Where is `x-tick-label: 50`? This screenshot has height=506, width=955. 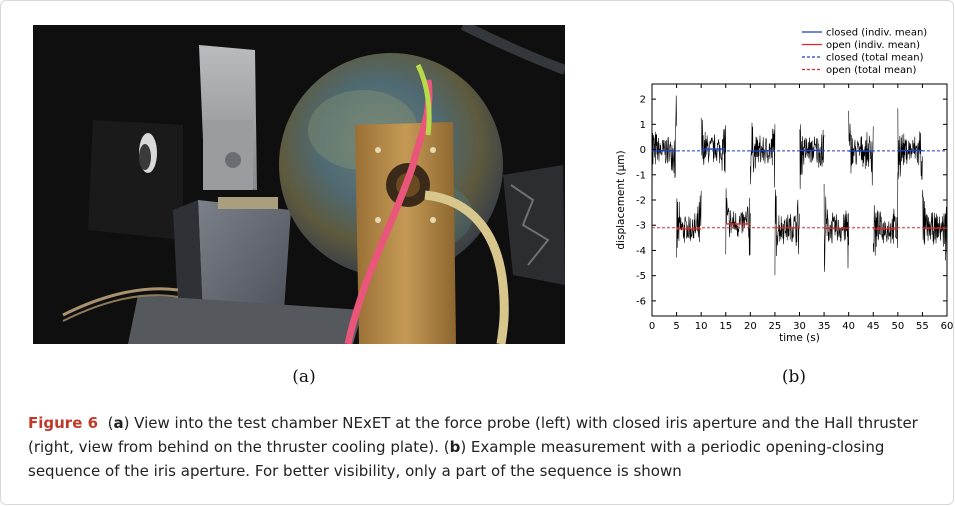
x-tick-label: 50 is located at coordinates (897, 326).